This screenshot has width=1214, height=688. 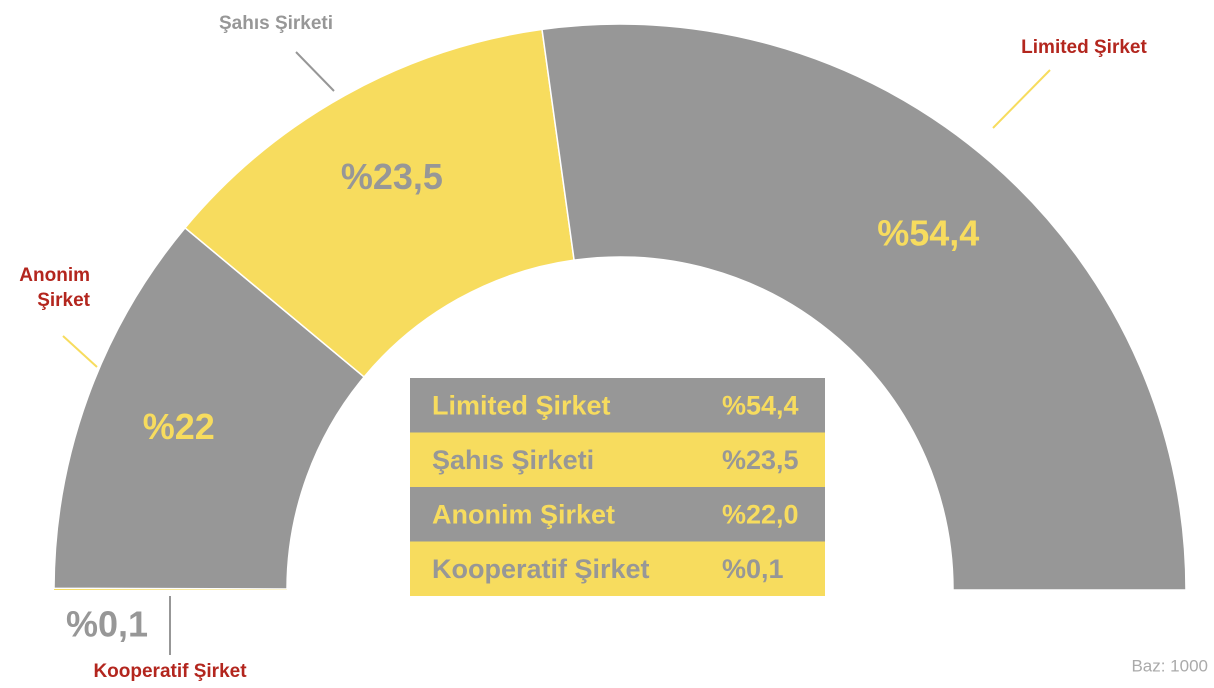 I want to click on category-label: Limited Şirket, so click(x=1084, y=47).